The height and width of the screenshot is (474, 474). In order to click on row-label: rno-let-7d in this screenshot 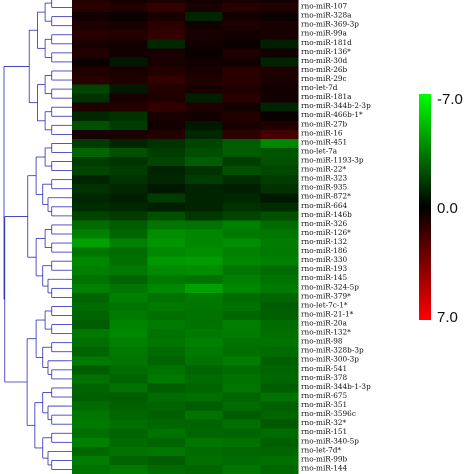, I will do `click(319, 87)`.